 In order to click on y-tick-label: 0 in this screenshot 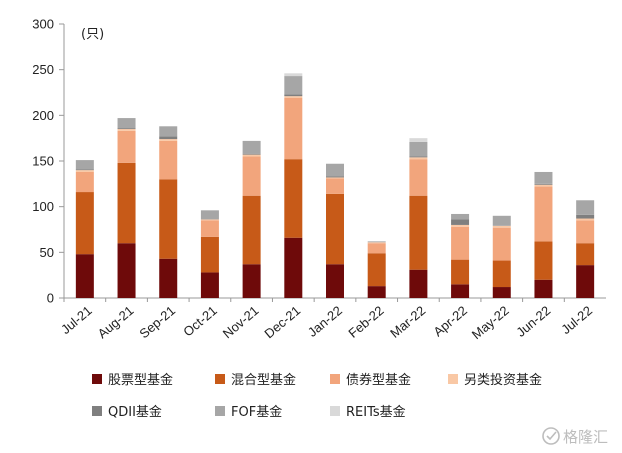, I will do `click(50, 298)`.